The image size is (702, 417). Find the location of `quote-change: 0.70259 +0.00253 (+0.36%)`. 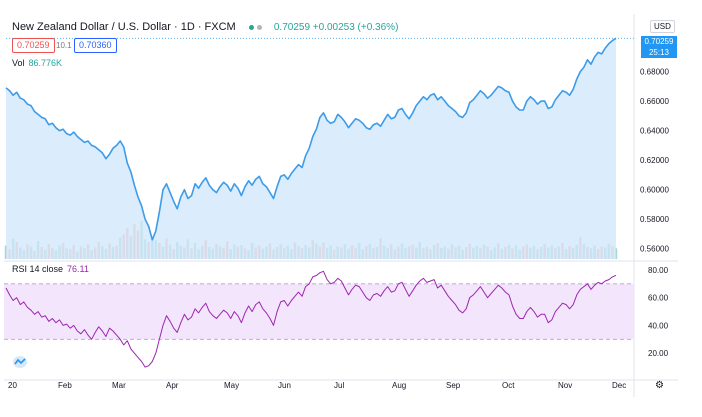

quote-change: 0.70259 +0.00253 (+0.36%) is located at coordinates (336, 27).